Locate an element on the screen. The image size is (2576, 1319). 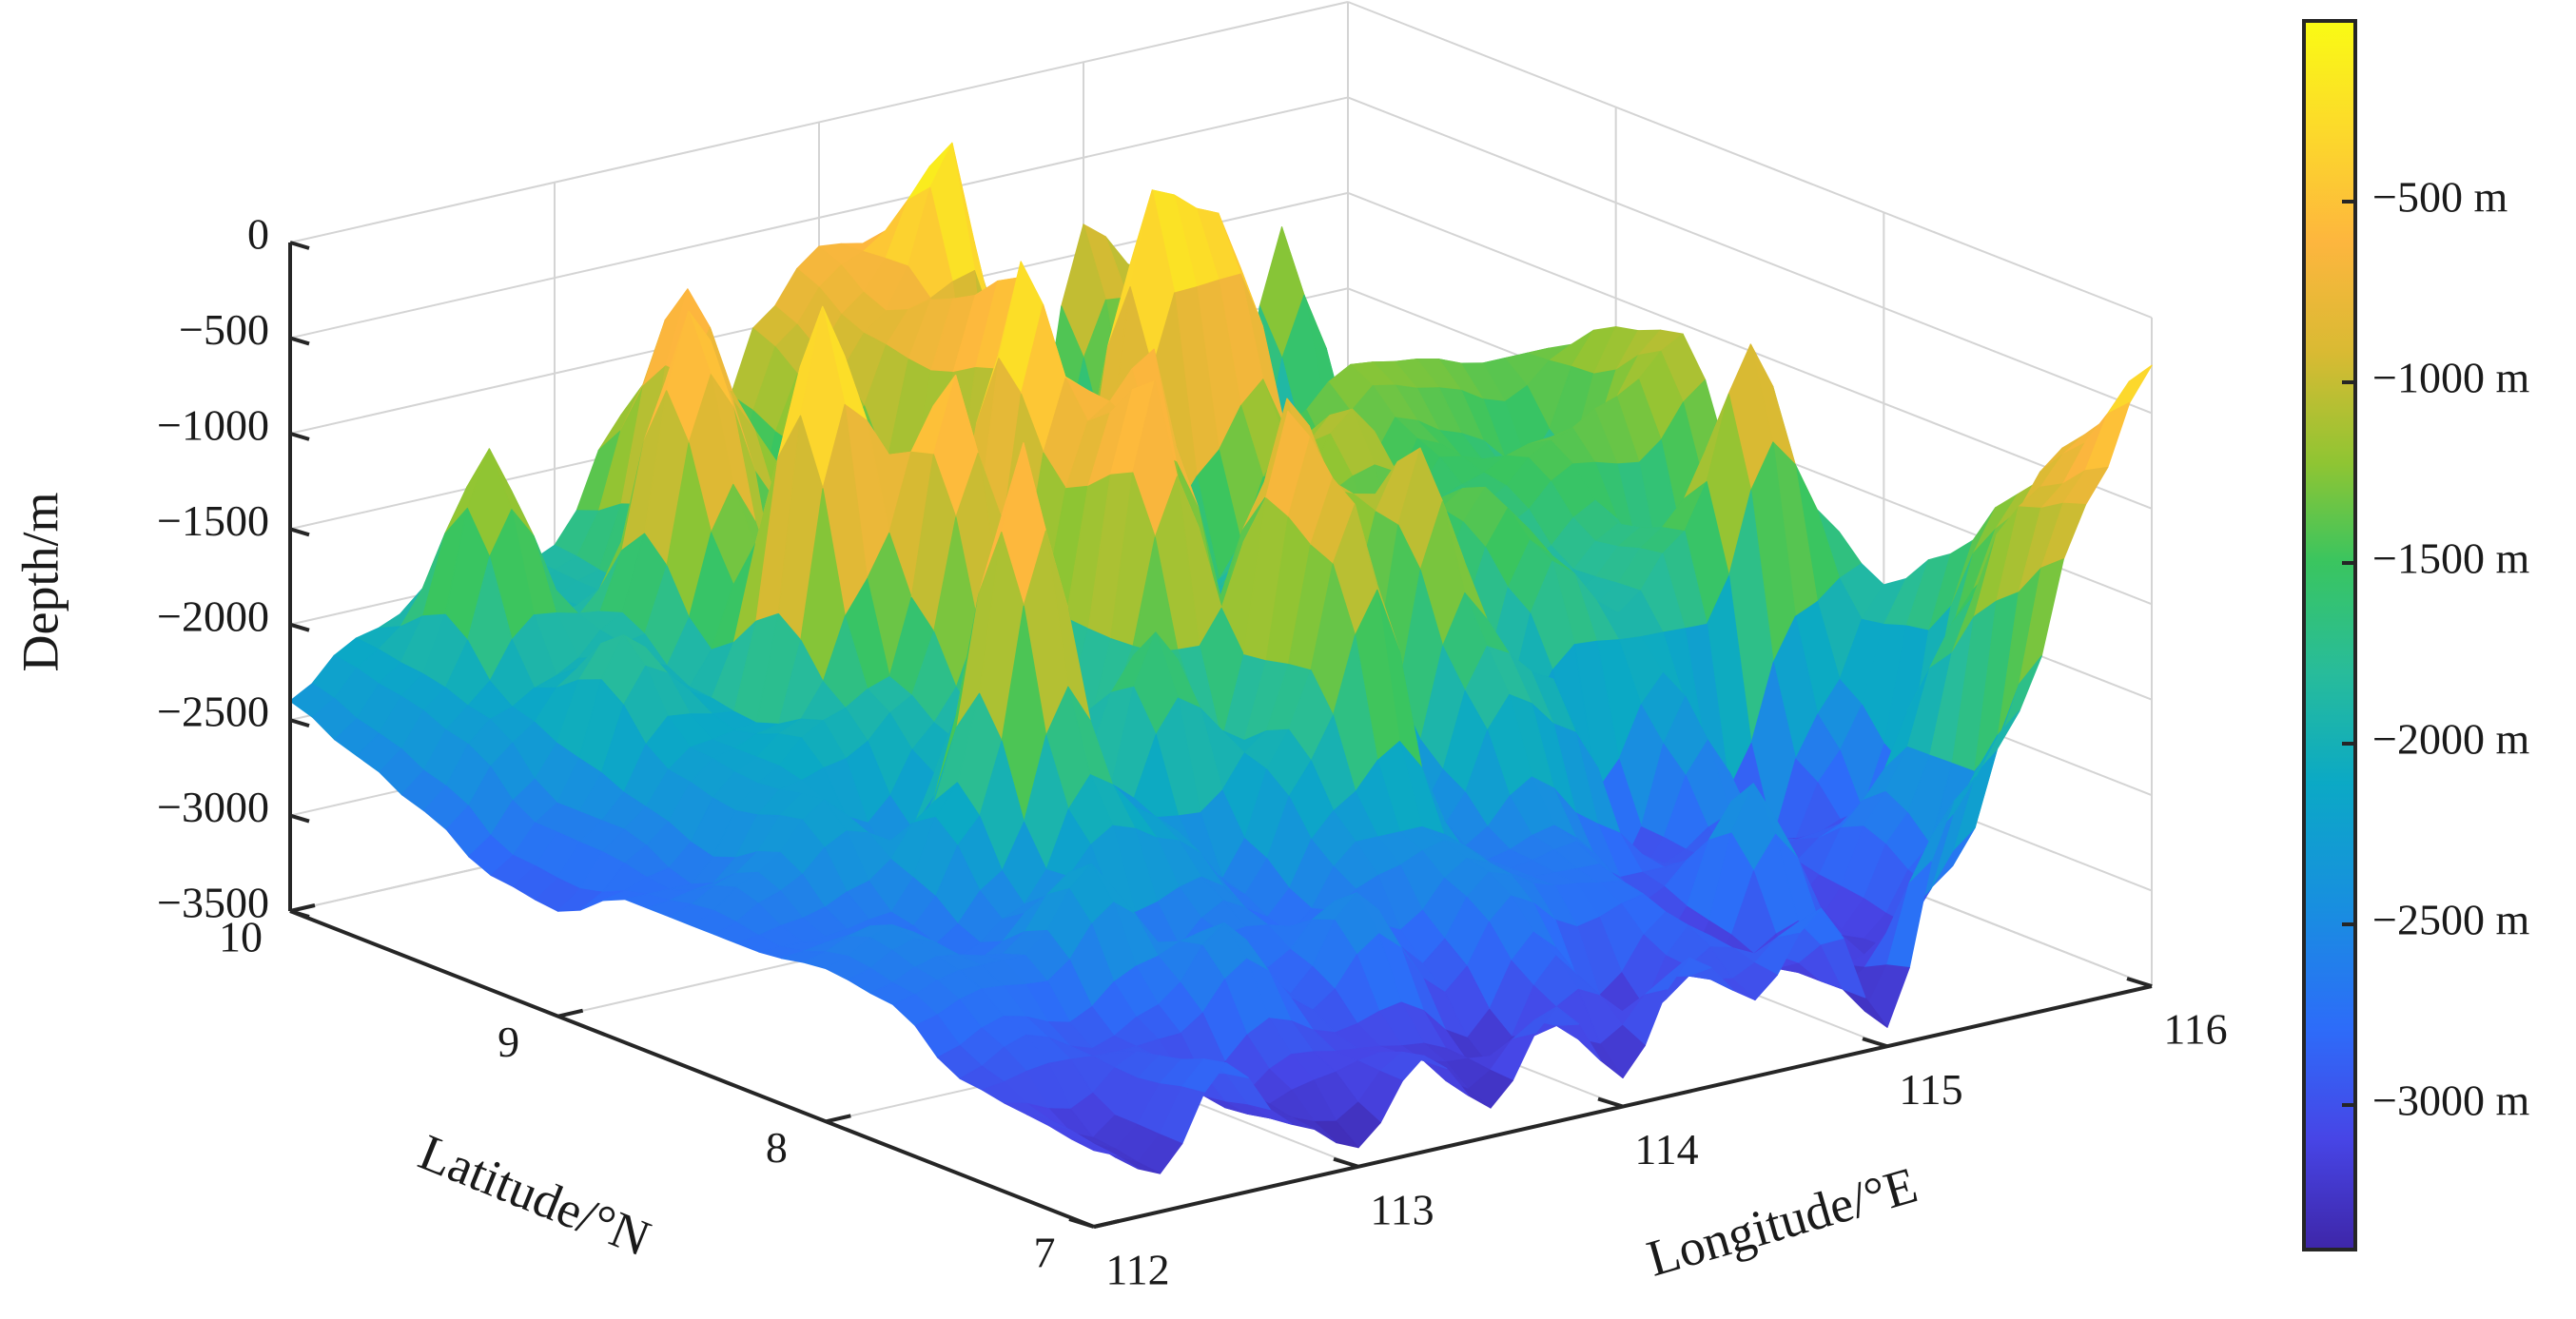
z-tick-label: −3500 is located at coordinates (213, 903).